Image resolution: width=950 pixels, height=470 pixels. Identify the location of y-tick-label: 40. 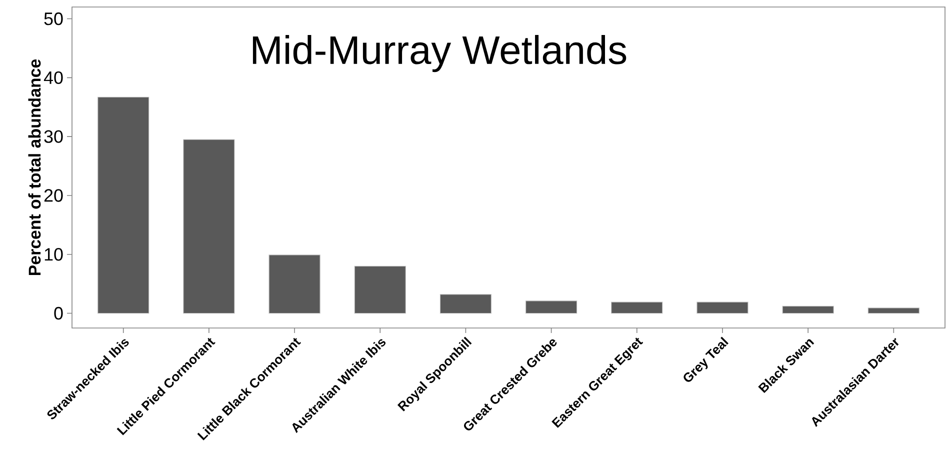
(53, 77).